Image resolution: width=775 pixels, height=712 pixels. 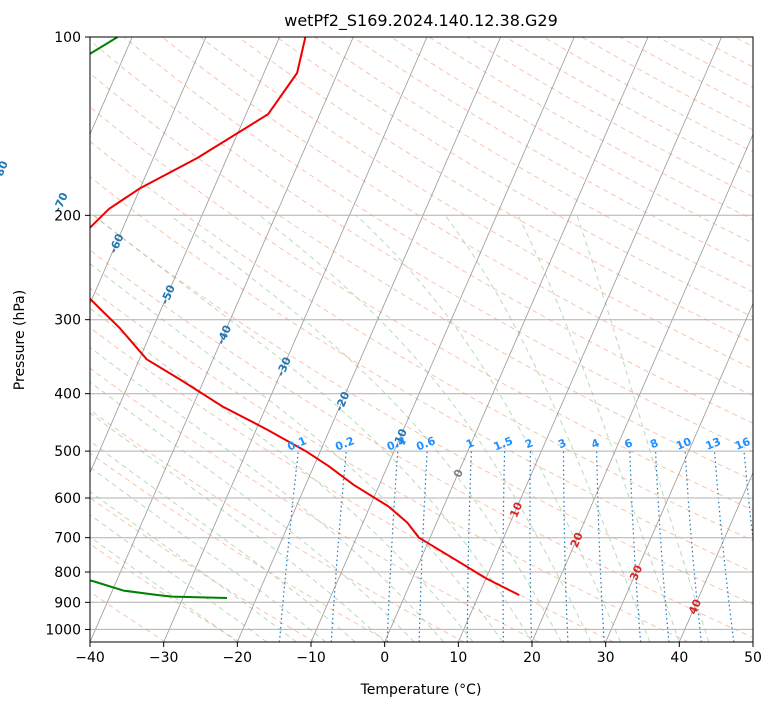 What do you see at coordinates (67, 321) in the screenshot?
I see `y-tick-label: 300` at bounding box center [67, 321].